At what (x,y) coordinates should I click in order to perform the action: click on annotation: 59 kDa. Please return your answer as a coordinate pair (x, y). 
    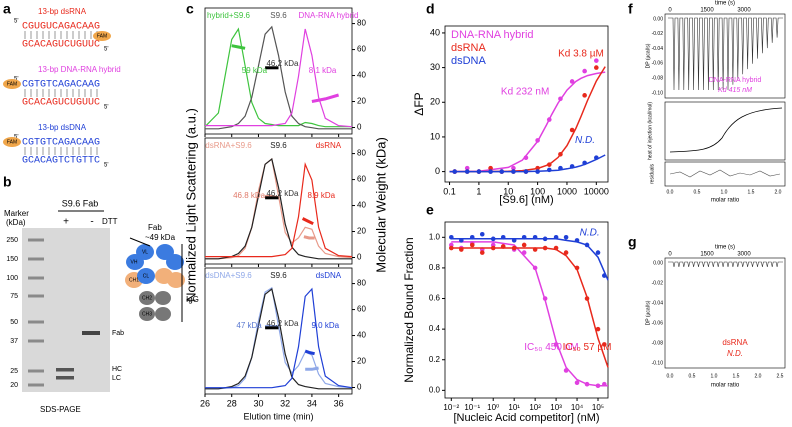
    Looking at the image, I should click on (255, 70).